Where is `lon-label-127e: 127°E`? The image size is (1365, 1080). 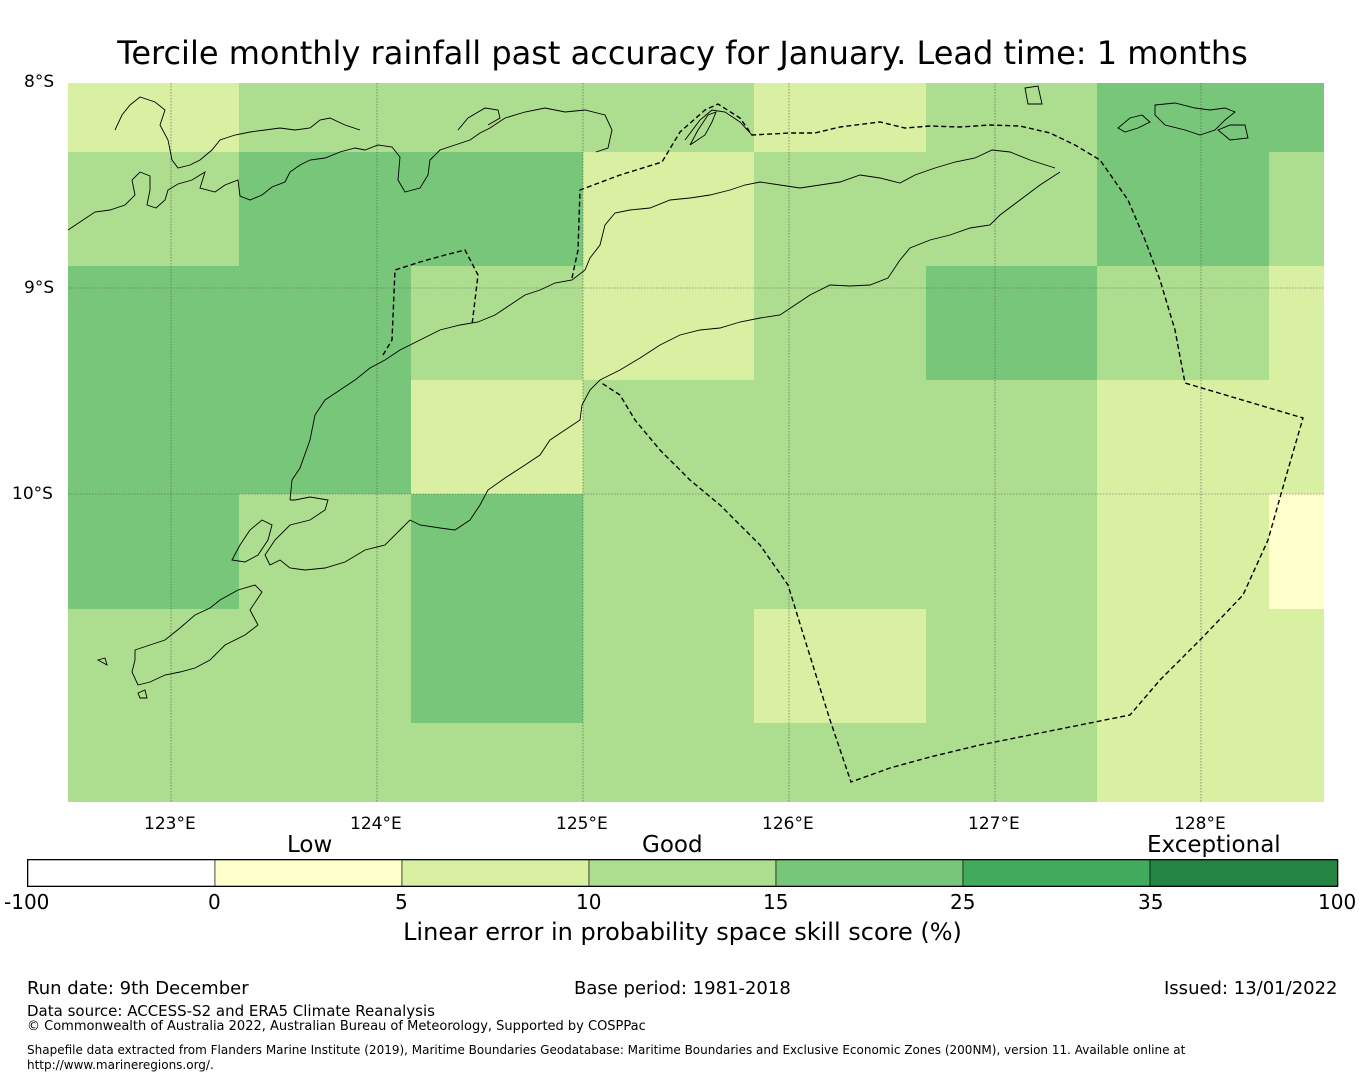 lon-label-127e: 127°E is located at coordinates (994, 824).